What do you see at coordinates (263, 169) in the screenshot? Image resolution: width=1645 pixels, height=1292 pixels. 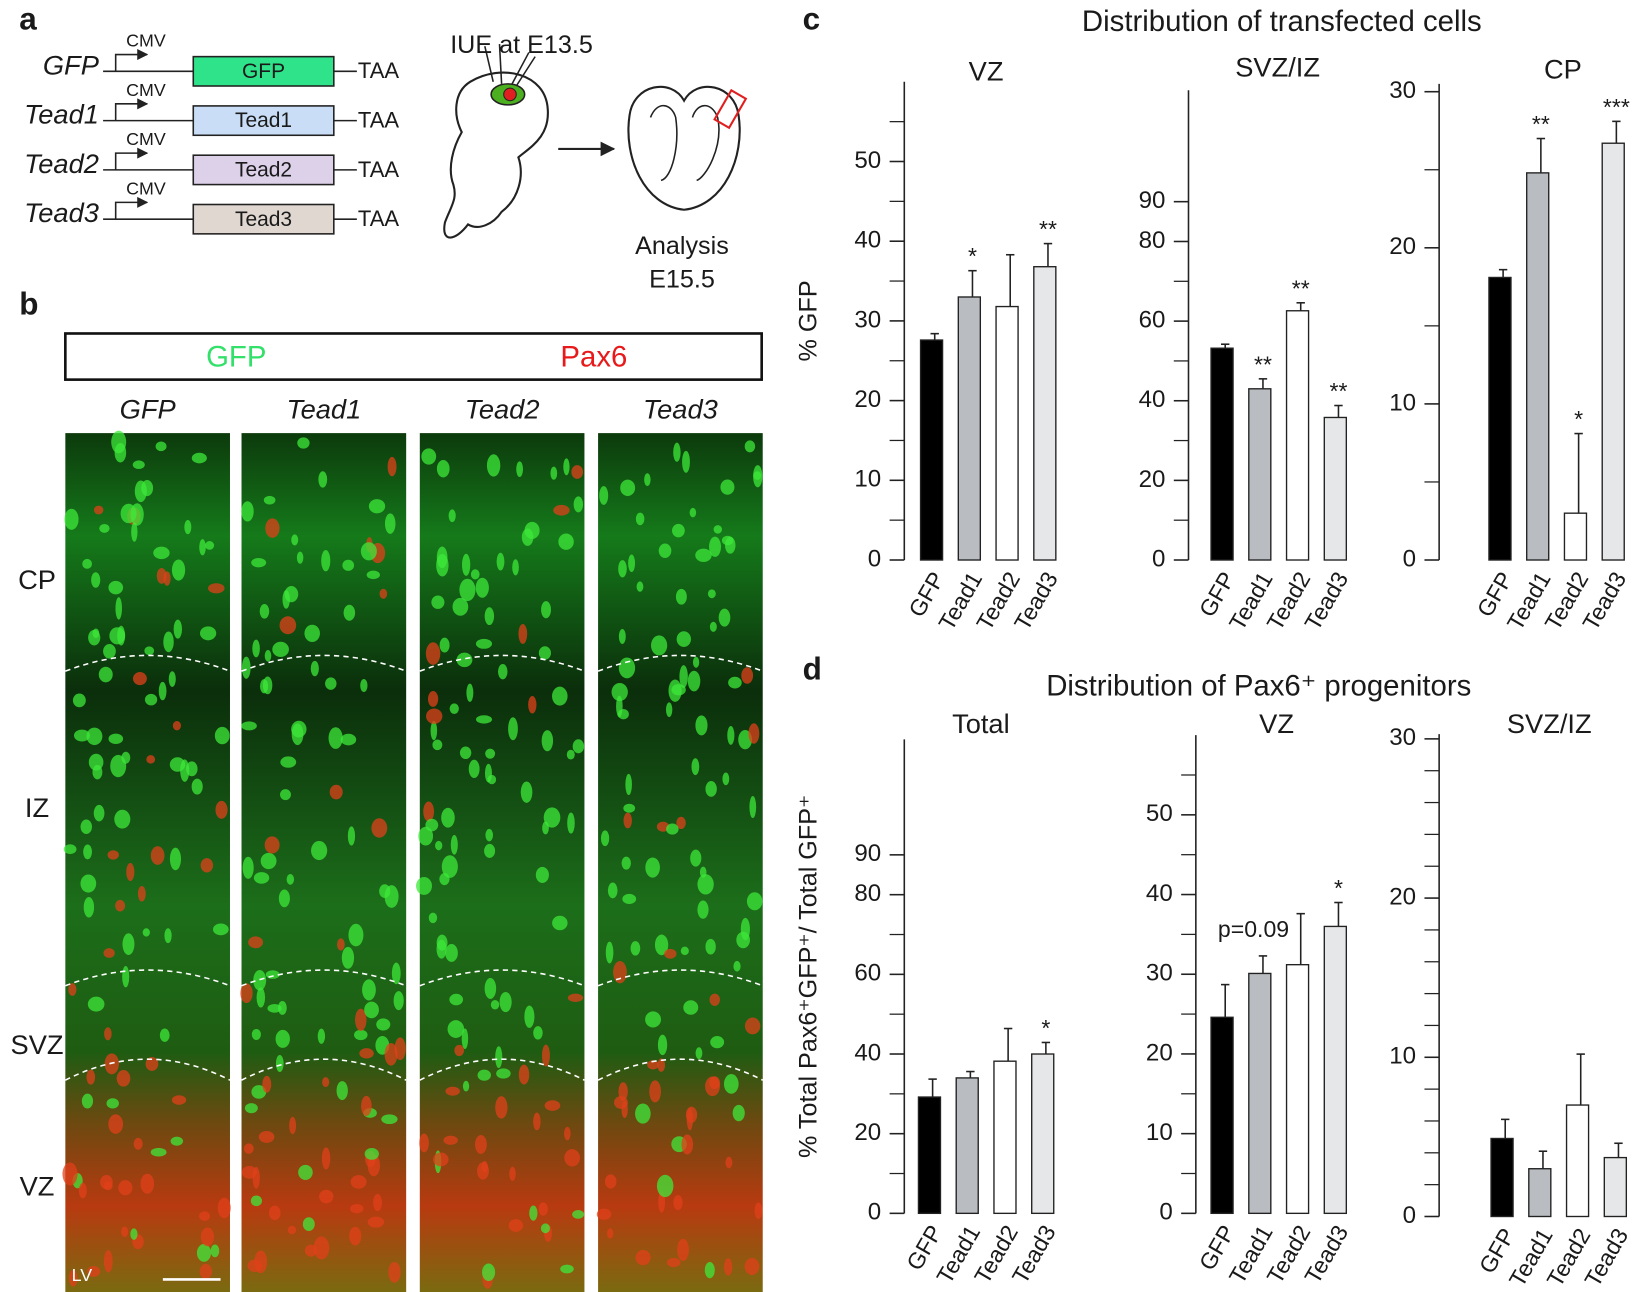 I see `gene-label: Tead2` at bounding box center [263, 169].